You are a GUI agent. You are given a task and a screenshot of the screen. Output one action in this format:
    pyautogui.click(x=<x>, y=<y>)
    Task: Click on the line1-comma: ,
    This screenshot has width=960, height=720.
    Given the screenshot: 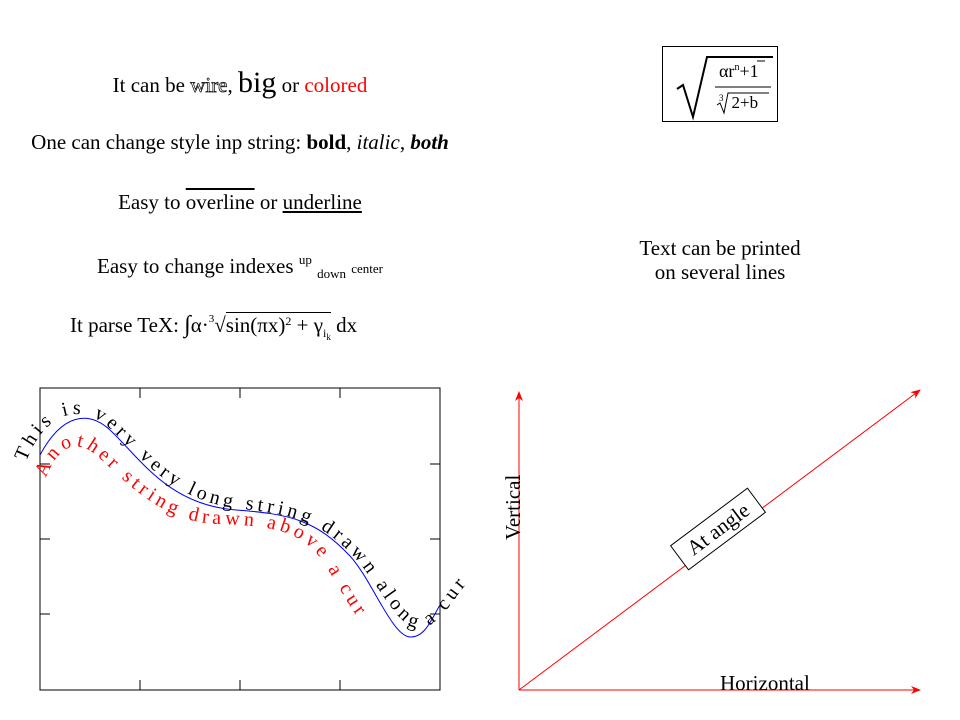 What is the action you would take?
    pyautogui.click(x=233, y=85)
    